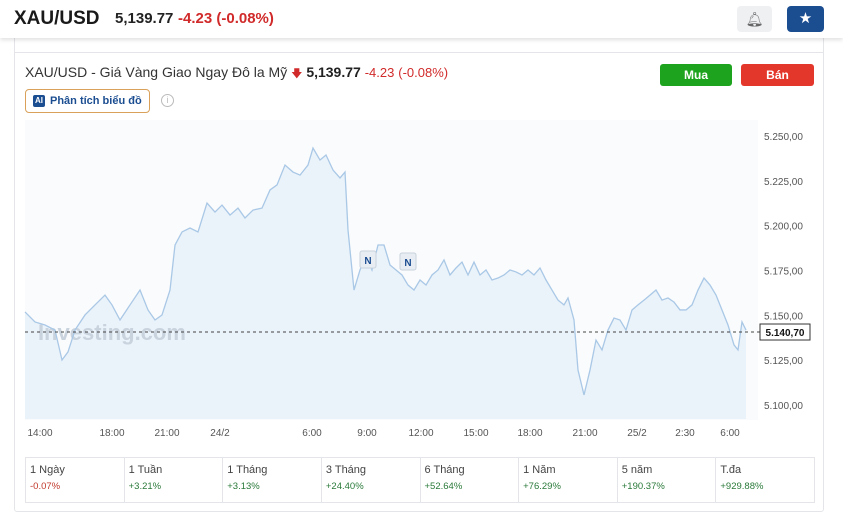 Image resolution: width=843 pixels, height=527 pixels. Describe the element at coordinates (783, 182) in the screenshot. I see `y-tick-label: 5.225,00` at that location.